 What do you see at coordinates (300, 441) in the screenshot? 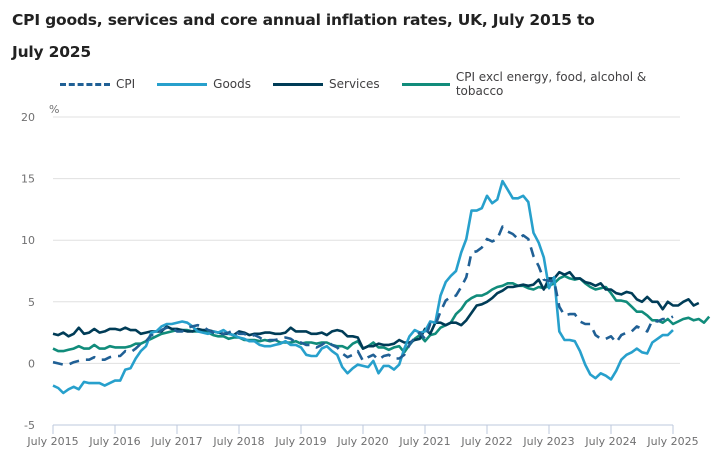
I see `x-tick-label: July 2019` at bounding box center [300, 441].